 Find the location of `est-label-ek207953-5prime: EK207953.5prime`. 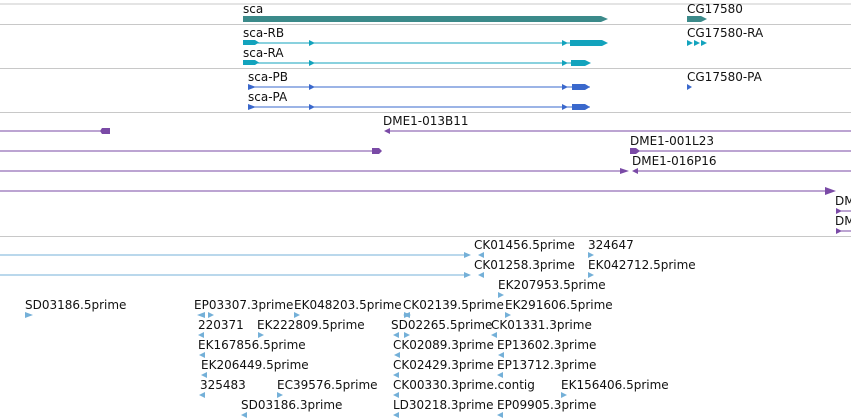

est-label-ek207953-5prime: EK207953.5prime is located at coordinates (552, 285).